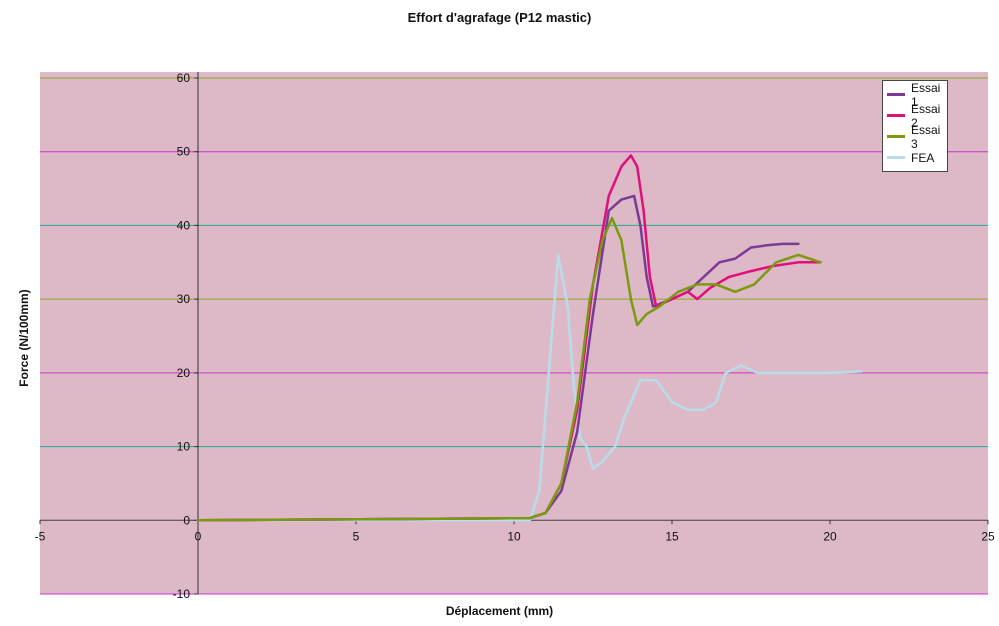 Image resolution: width=999 pixels, height=626 pixels. I want to click on chart-title: Effort d'agrafage (P12 mastic), so click(499, 17).